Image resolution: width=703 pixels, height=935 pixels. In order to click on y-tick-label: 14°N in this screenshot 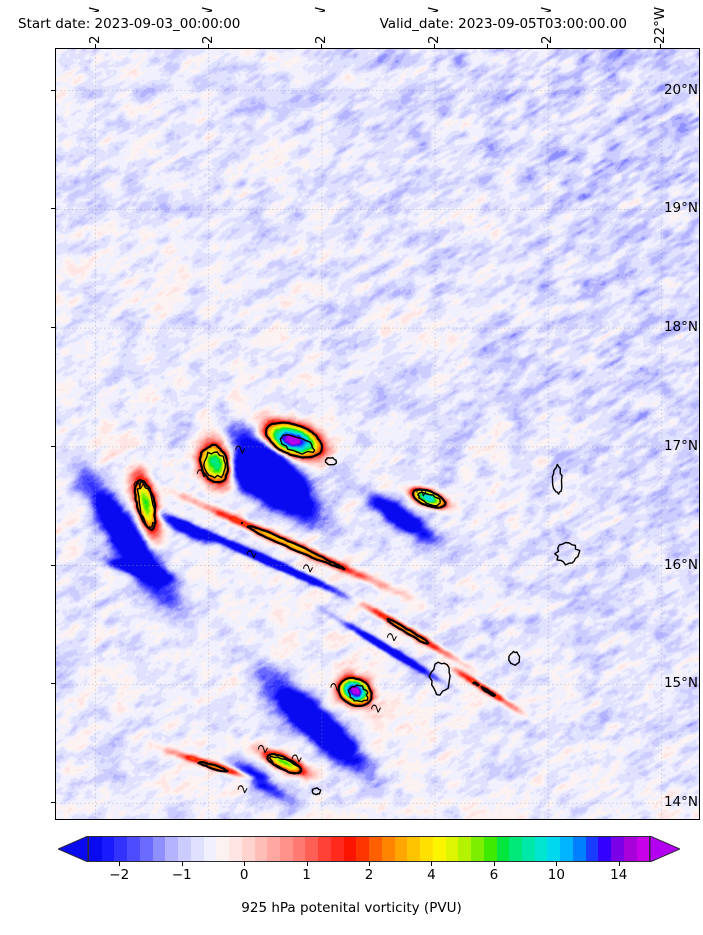, I will do `click(680, 802)`.